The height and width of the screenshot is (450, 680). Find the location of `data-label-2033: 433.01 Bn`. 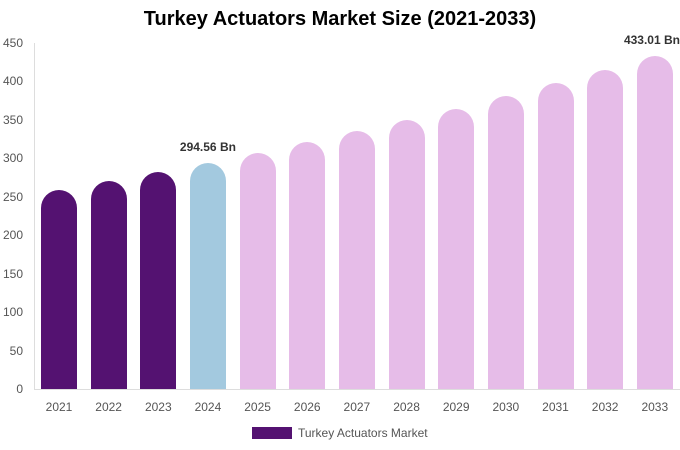

data-label-2033: 433.01 Bn is located at coordinates (651, 40).